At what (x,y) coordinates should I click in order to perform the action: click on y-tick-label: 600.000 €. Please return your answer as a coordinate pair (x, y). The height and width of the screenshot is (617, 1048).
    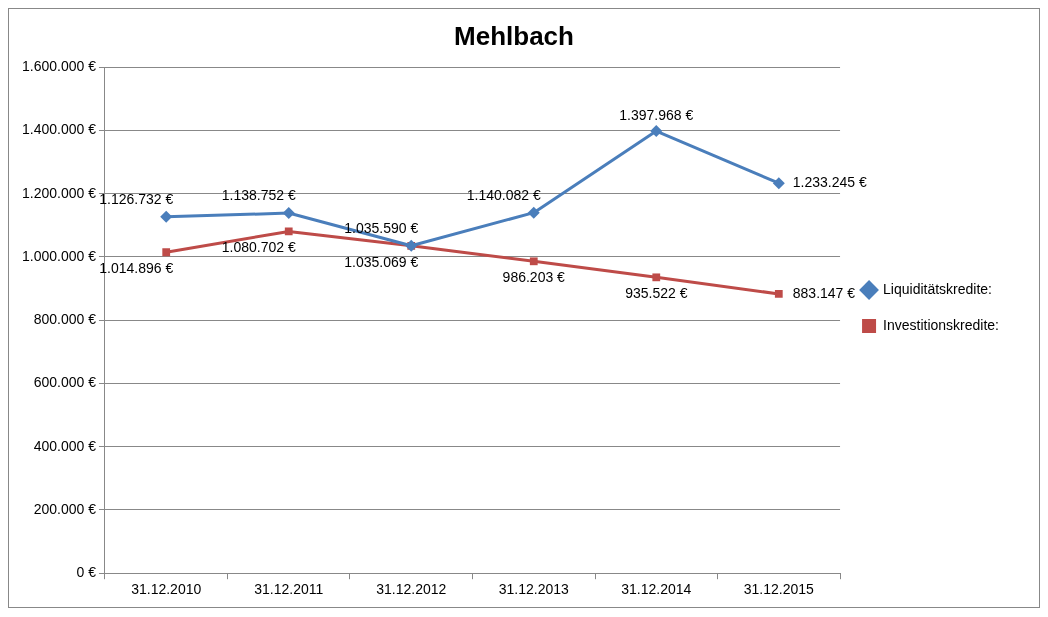
    Looking at the image, I should click on (65, 382).